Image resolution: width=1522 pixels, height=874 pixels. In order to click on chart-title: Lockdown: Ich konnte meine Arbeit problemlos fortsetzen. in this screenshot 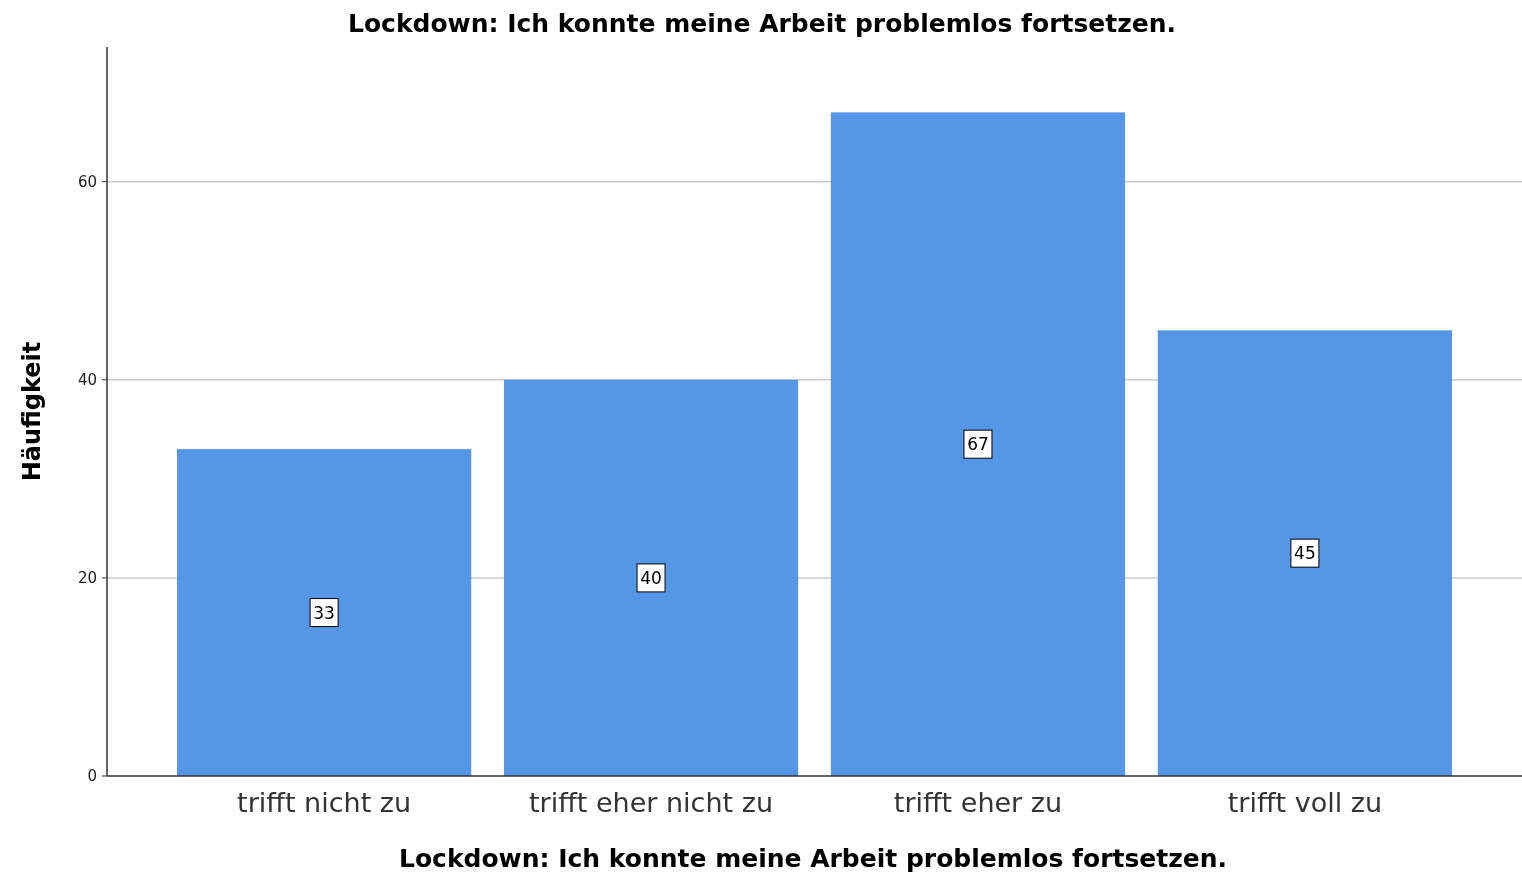, I will do `click(762, 23)`.